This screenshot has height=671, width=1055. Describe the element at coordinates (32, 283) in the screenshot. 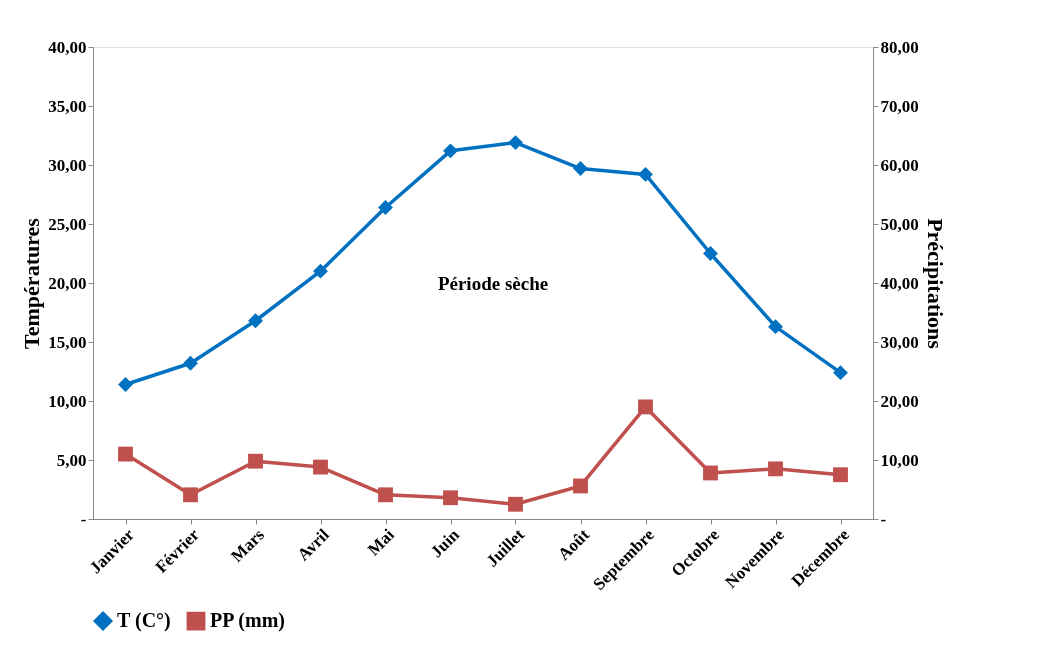

I see `y-axis-title: Températures` at that location.